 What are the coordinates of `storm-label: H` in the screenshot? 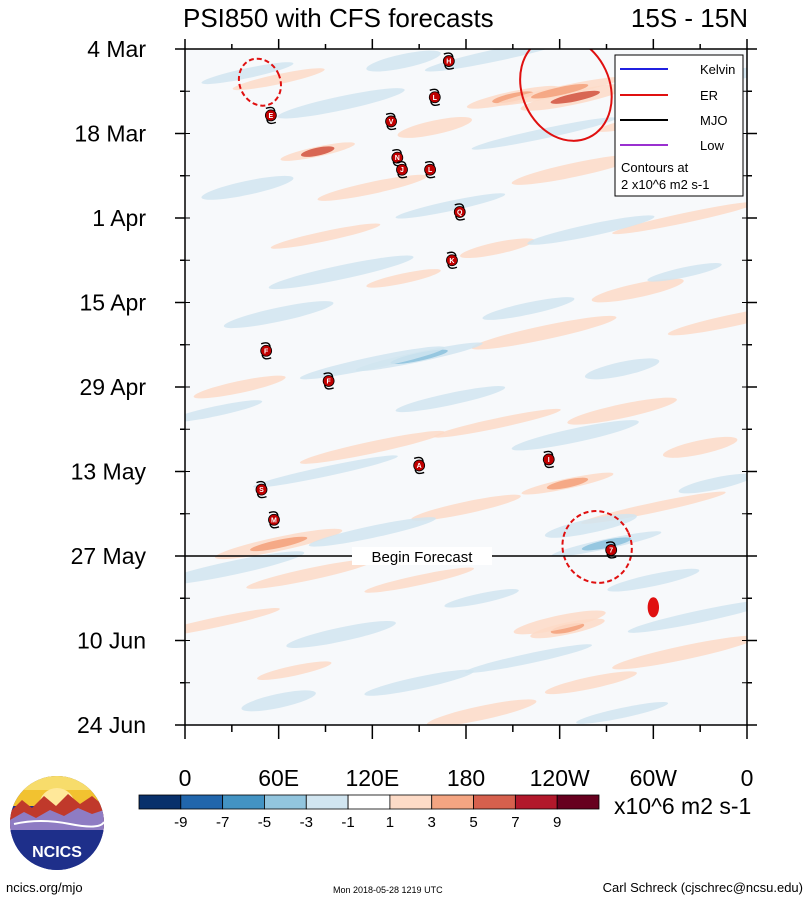 It's located at (448, 62).